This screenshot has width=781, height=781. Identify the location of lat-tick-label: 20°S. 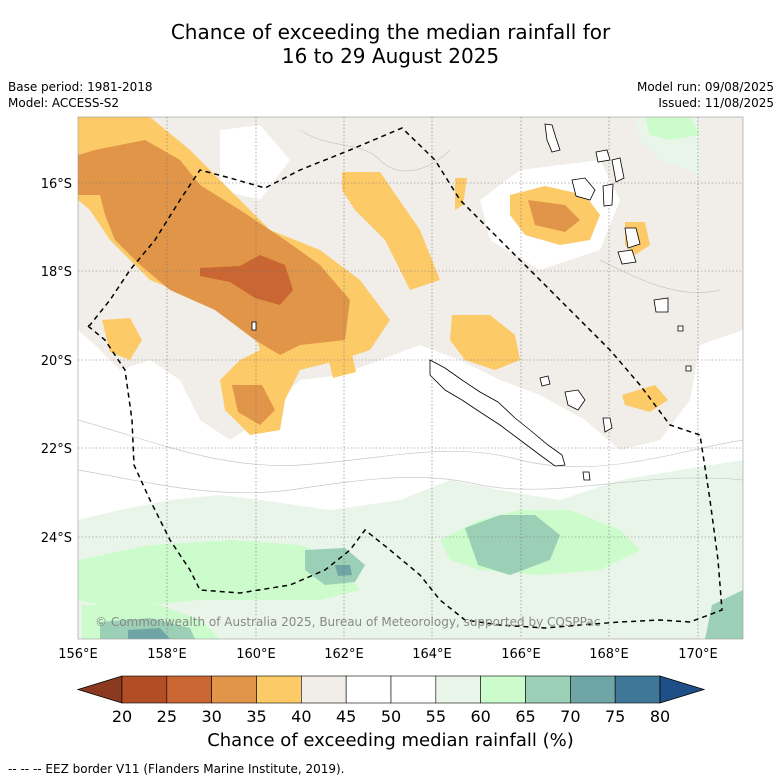
(56, 361).